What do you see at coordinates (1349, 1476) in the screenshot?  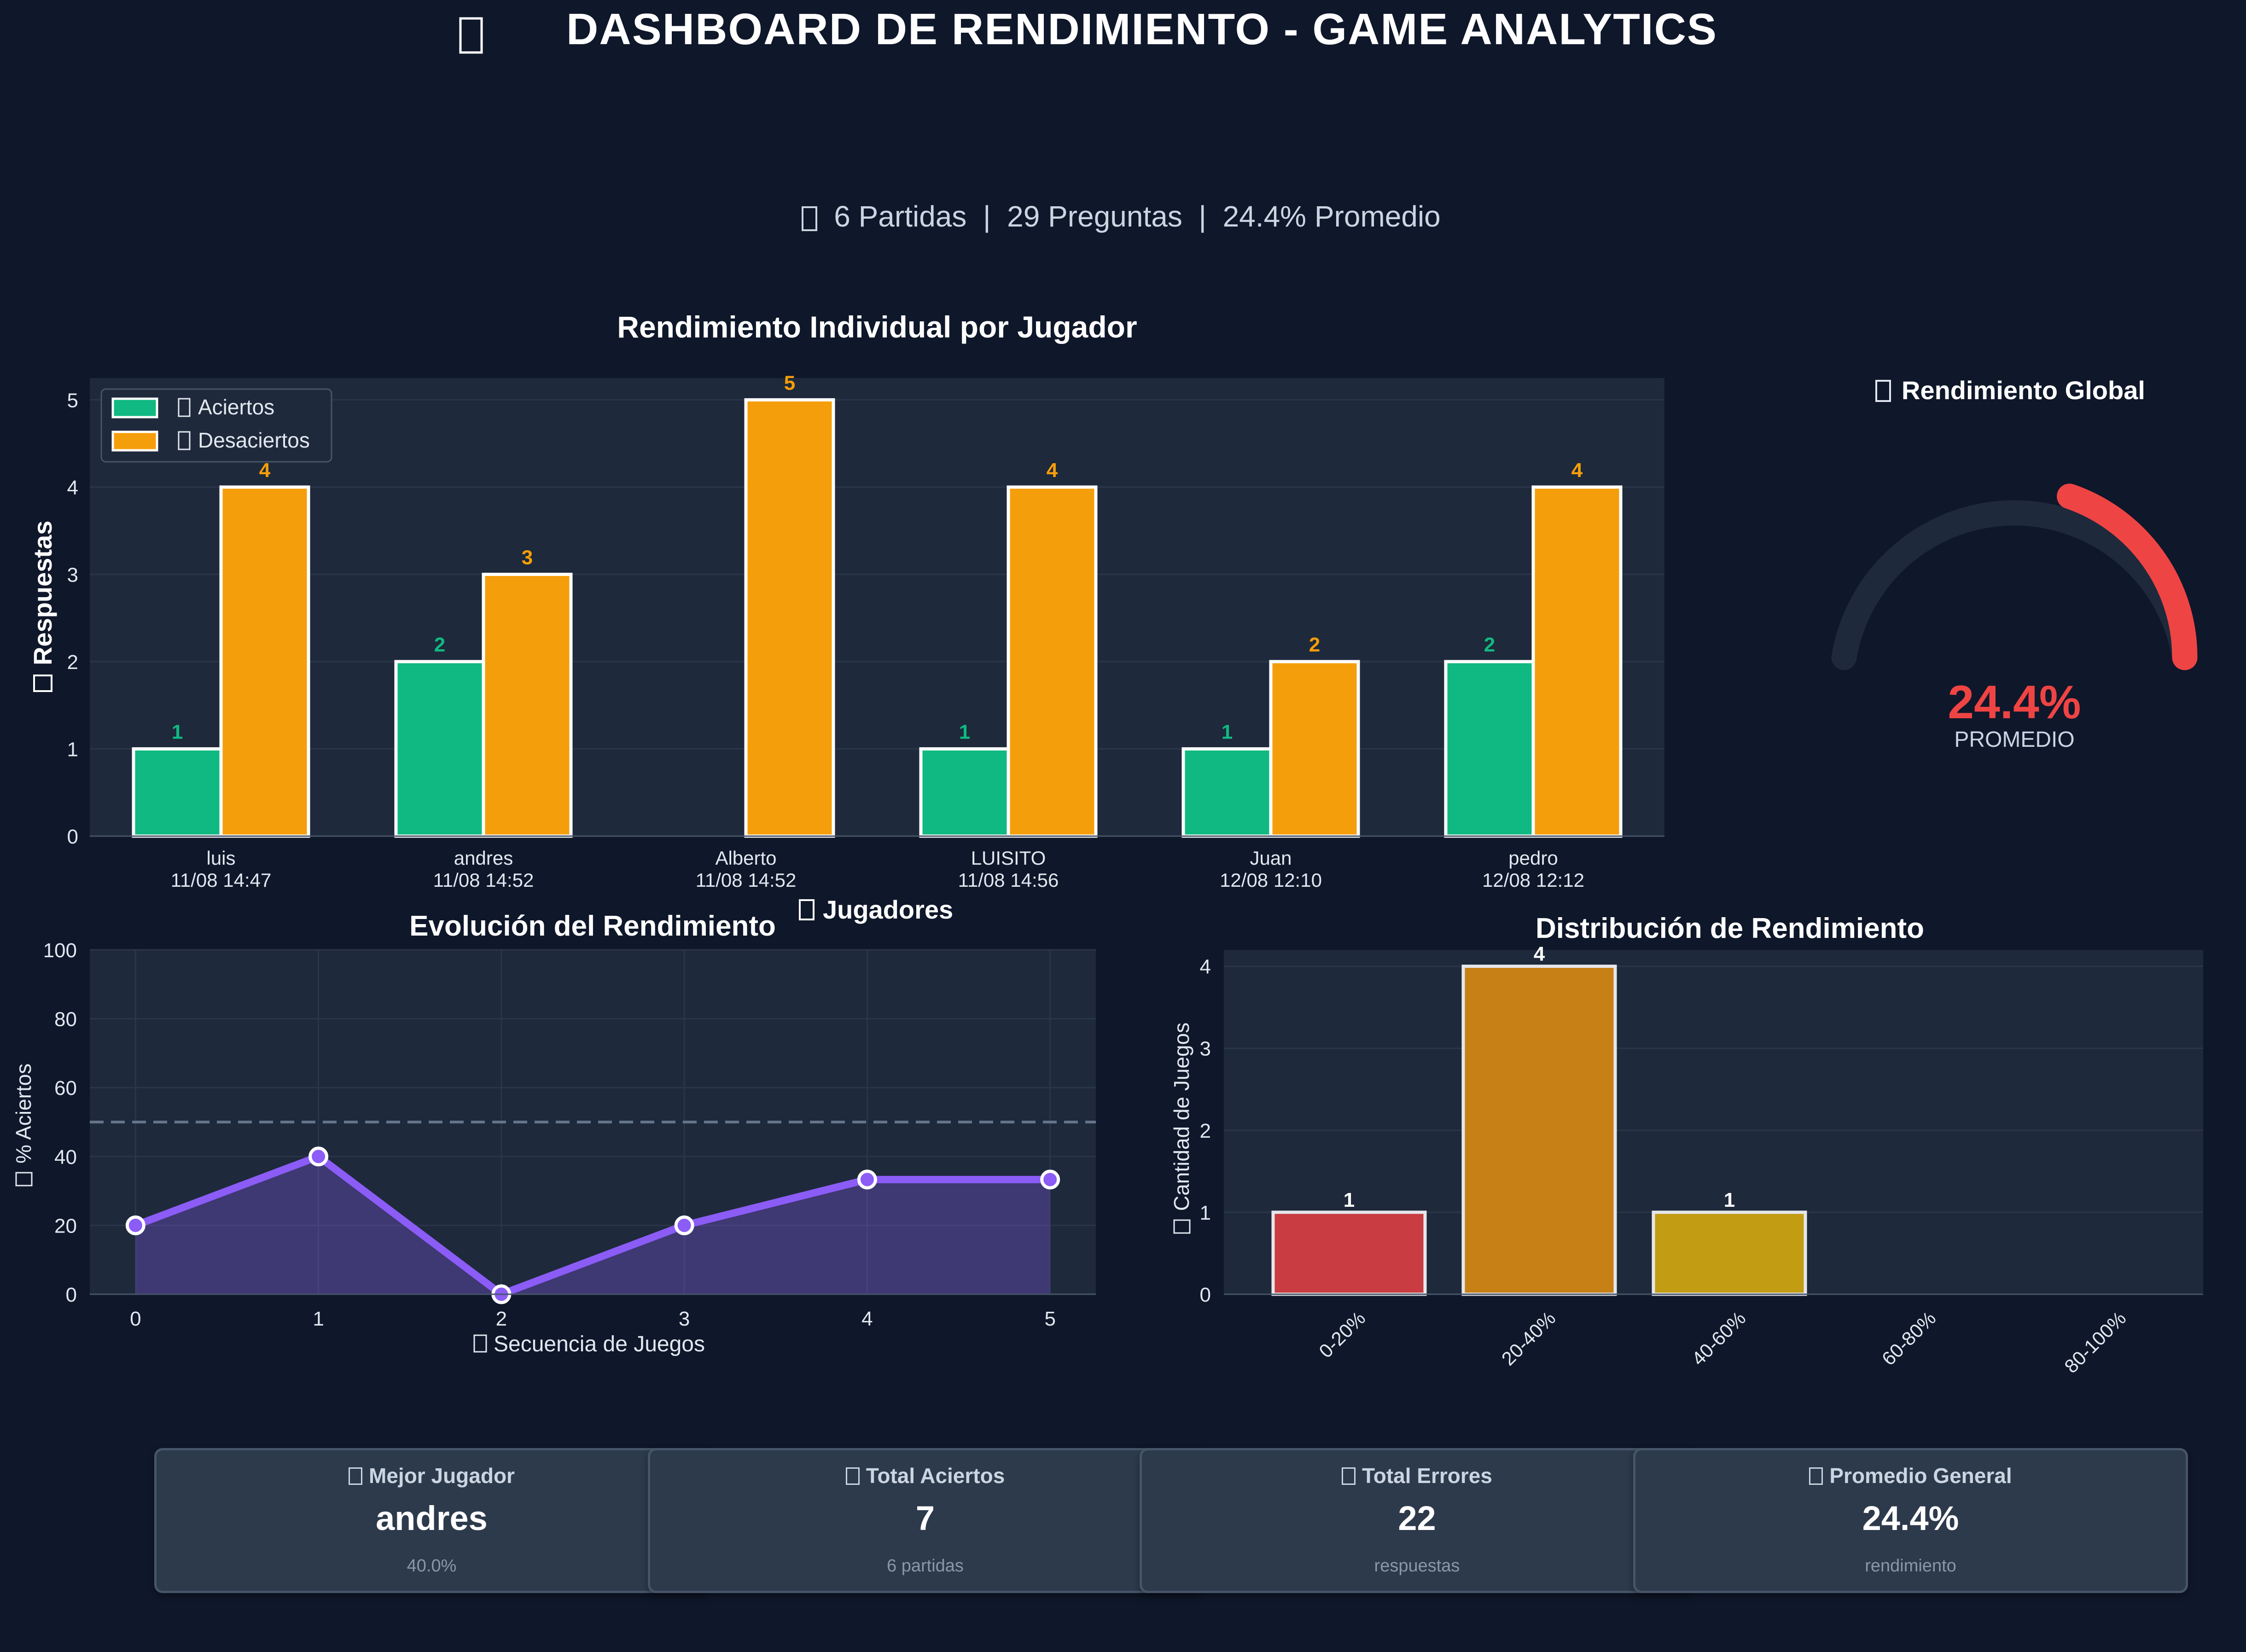 I see `cross-icon` at bounding box center [1349, 1476].